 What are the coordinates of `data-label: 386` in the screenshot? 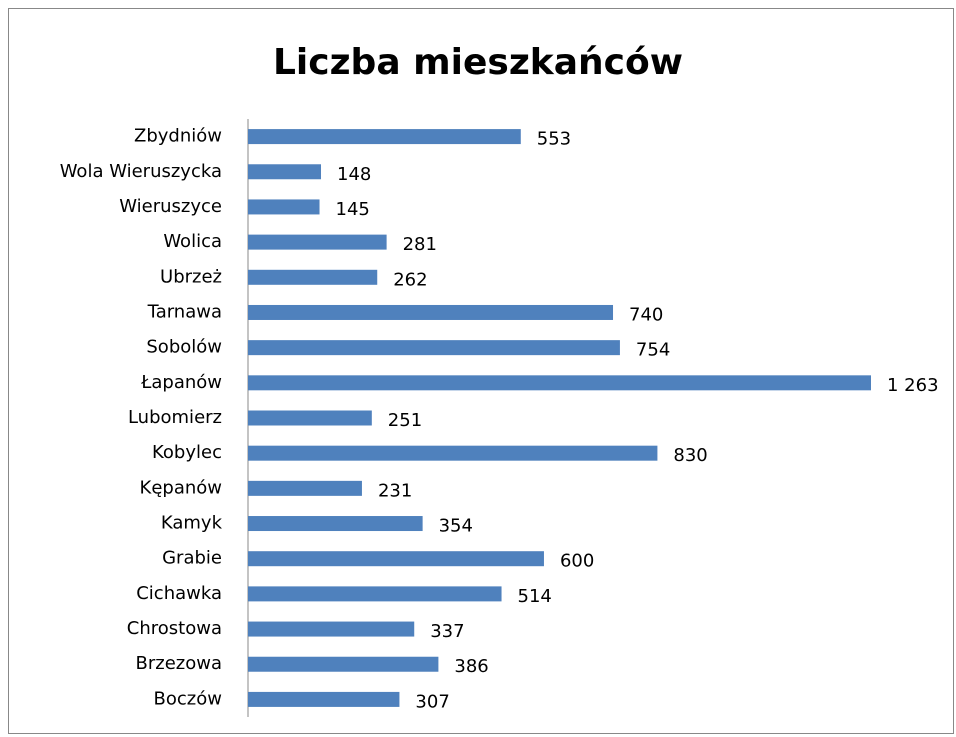 It's located at (471, 666).